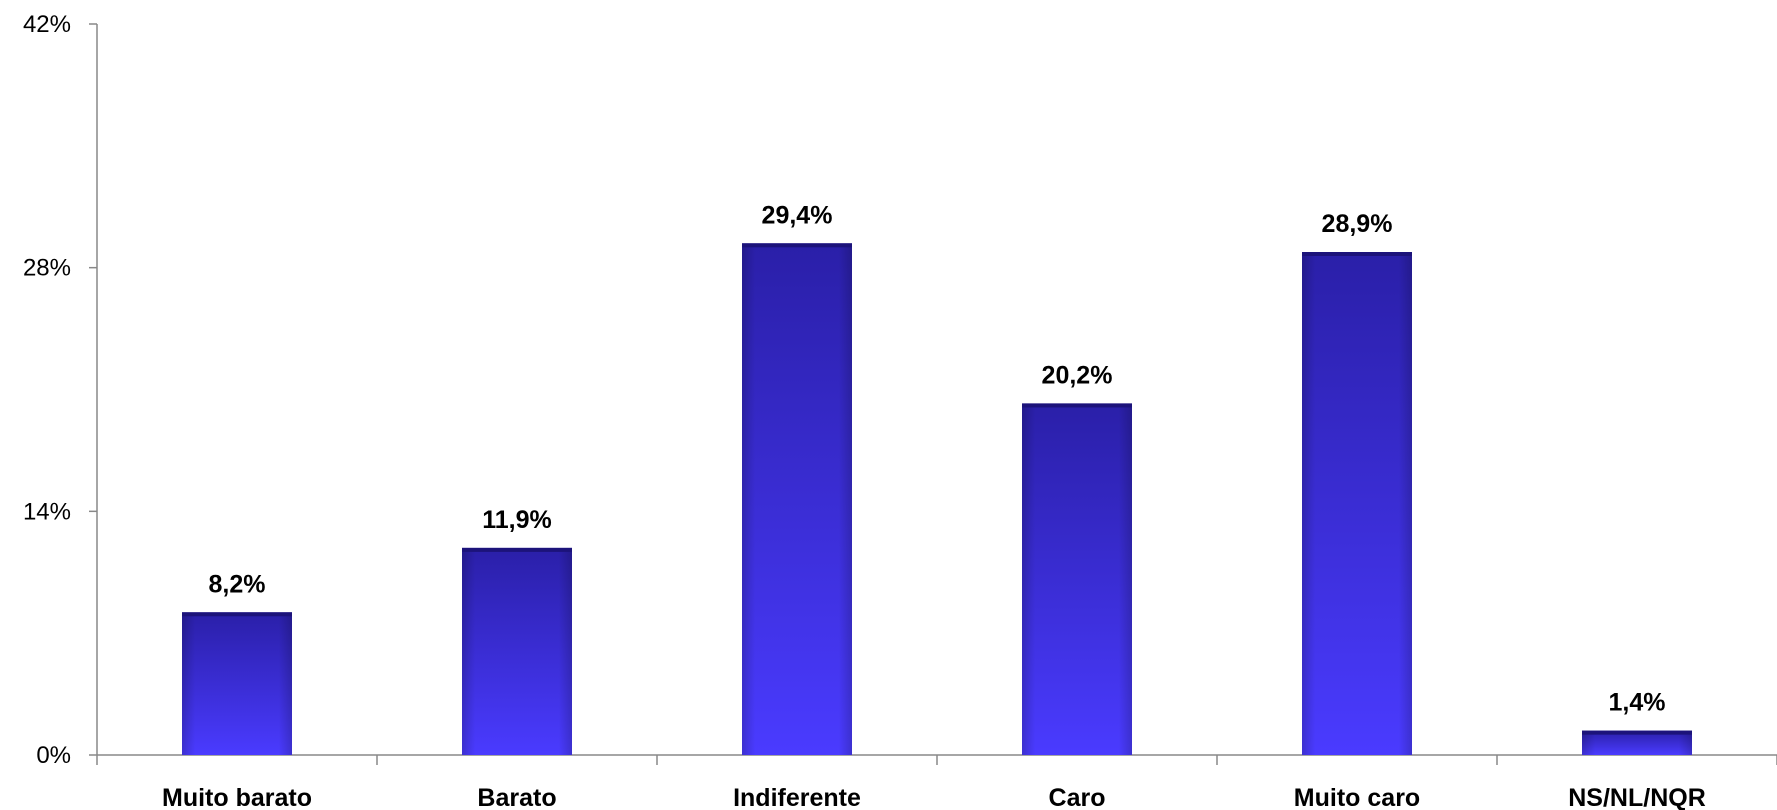 The height and width of the screenshot is (810, 1777). Describe the element at coordinates (1077, 375) in the screenshot. I see `data-label: 20,2%` at that location.